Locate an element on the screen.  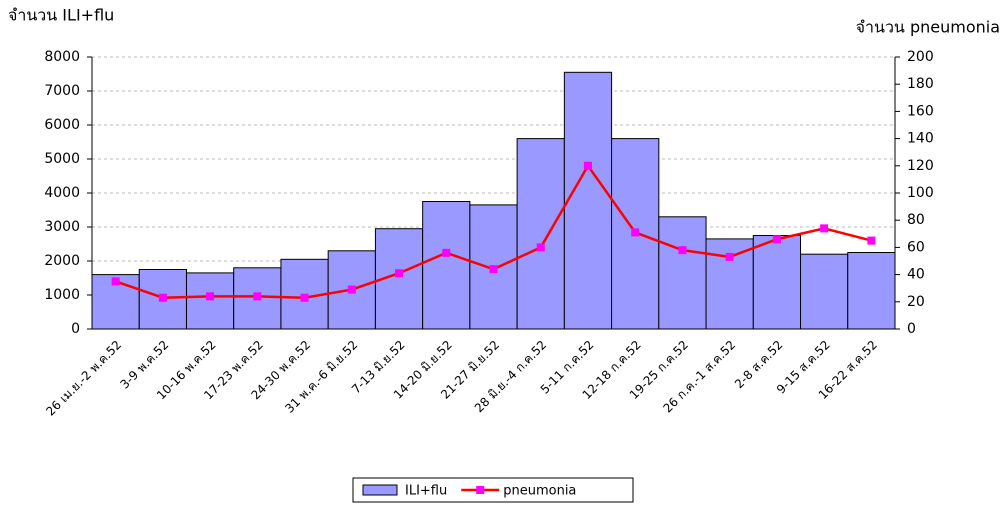
y-tick-label: 2000 is located at coordinates (62, 261).